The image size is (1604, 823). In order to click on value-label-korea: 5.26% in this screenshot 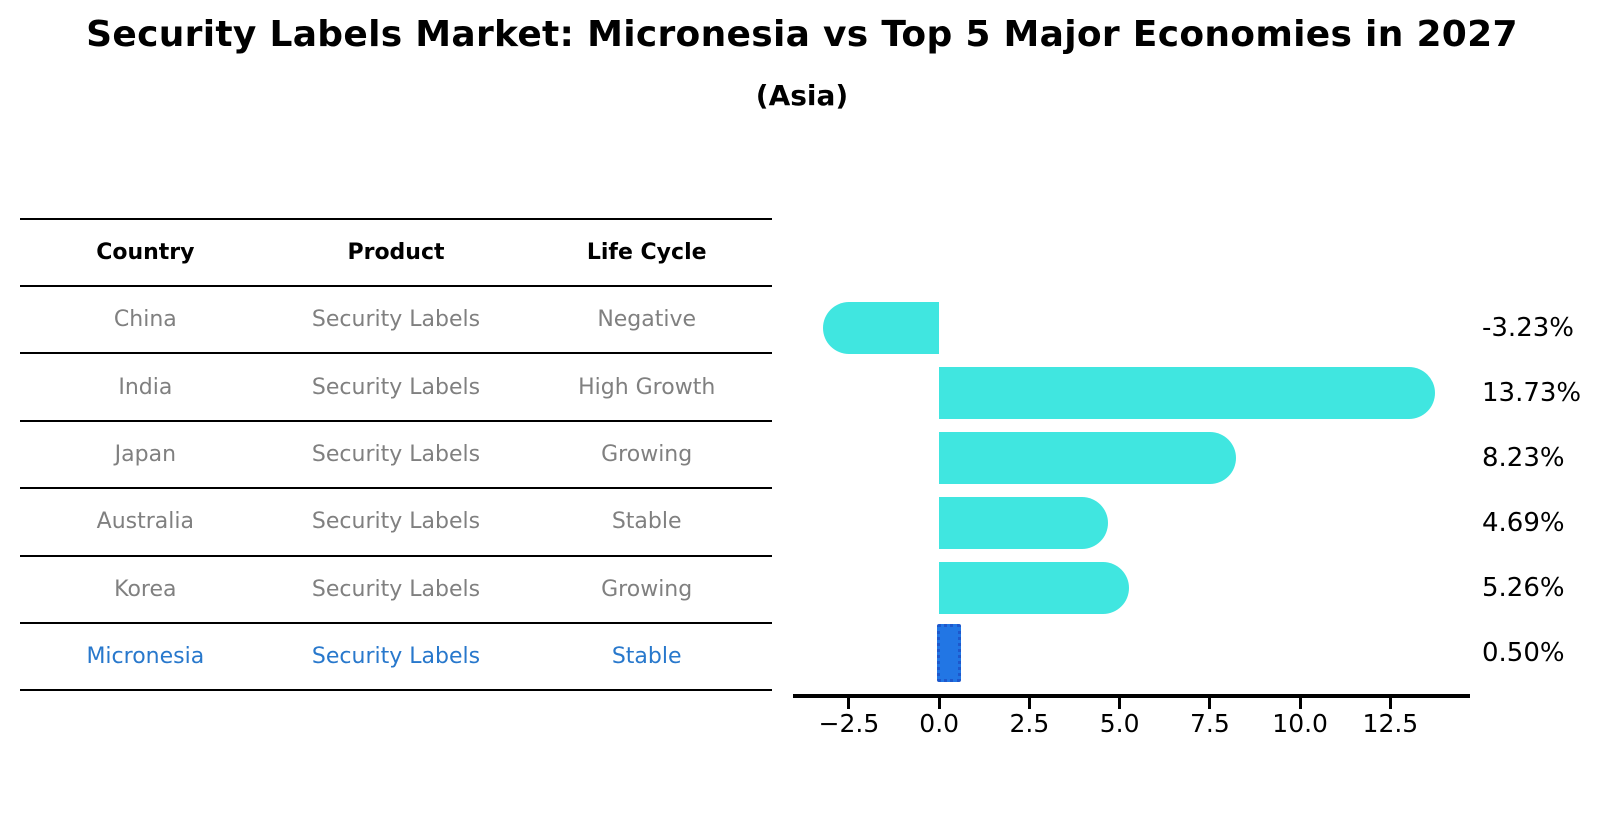, I will do `click(1523, 587)`.